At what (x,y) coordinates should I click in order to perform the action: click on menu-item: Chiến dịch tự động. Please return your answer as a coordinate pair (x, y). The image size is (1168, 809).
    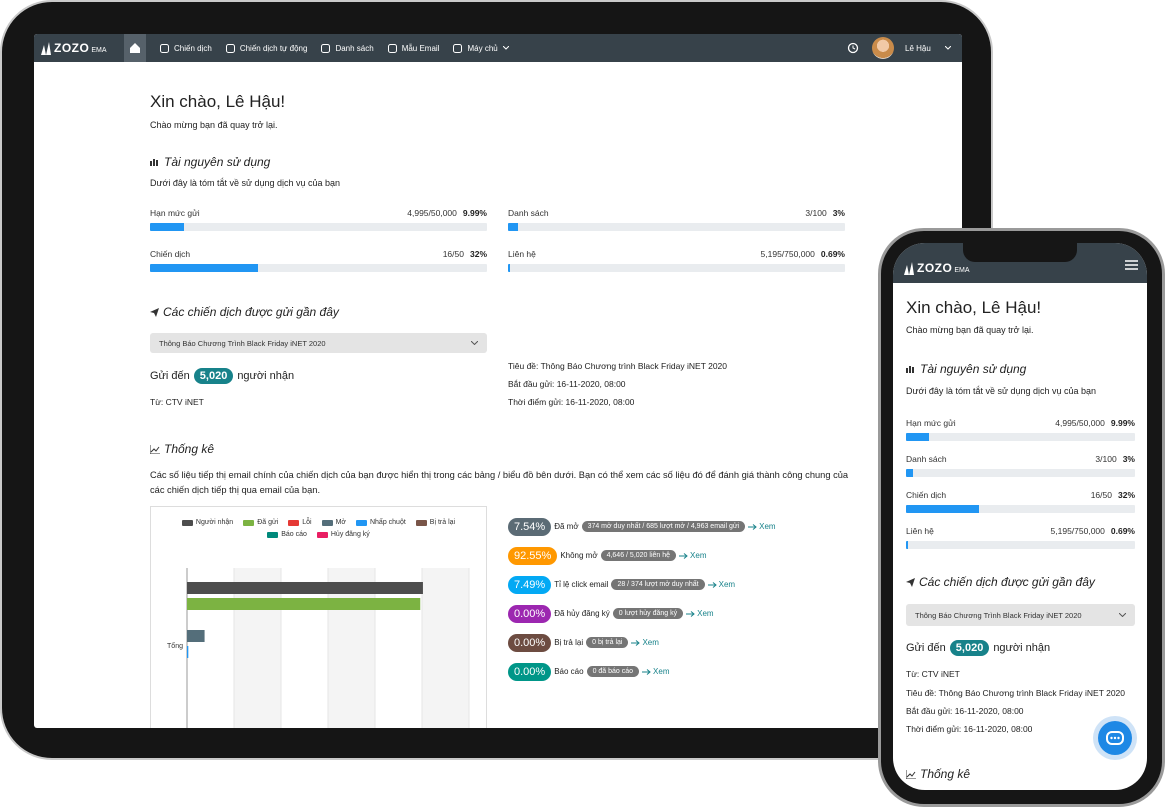
    Looking at the image, I should click on (266, 48).